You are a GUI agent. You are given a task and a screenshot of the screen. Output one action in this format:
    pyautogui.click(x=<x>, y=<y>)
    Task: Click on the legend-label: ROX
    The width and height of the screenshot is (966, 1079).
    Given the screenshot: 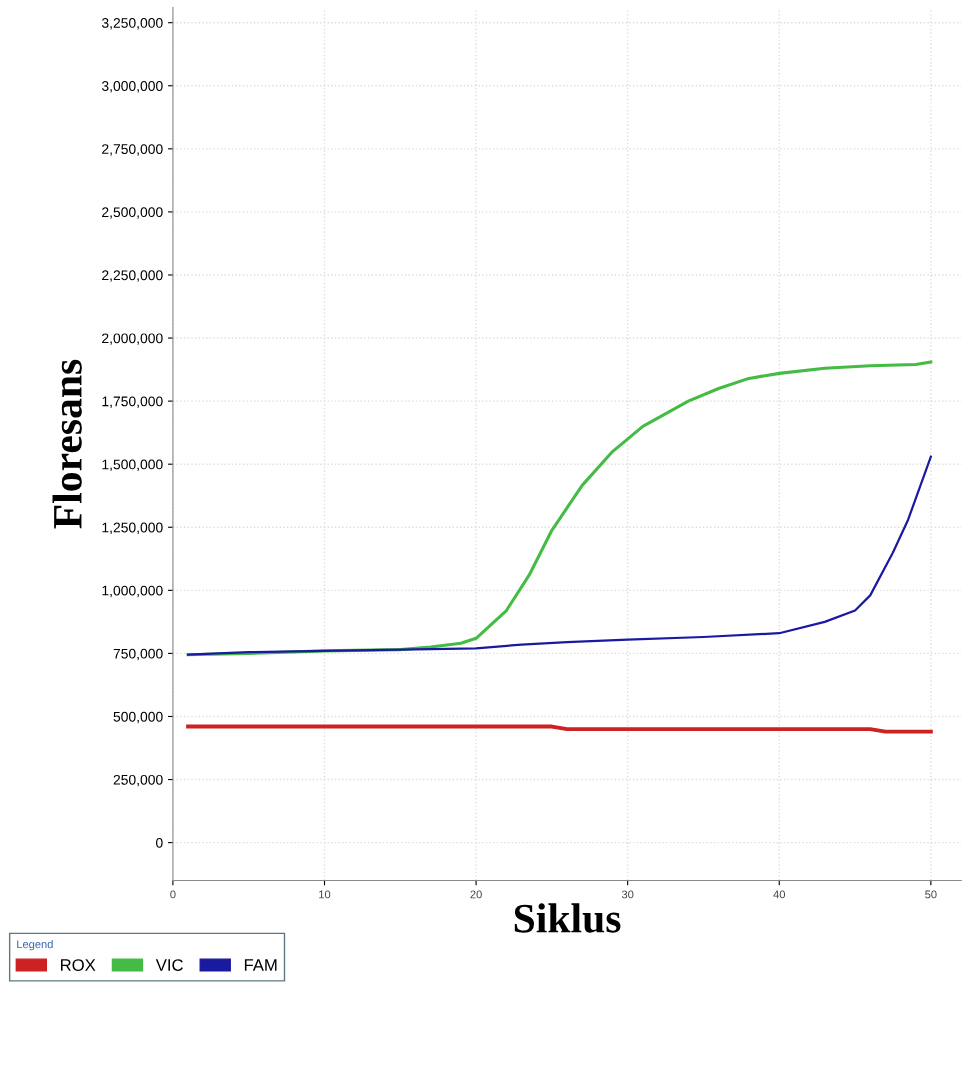 What is the action you would take?
    pyautogui.click(x=78, y=965)
    